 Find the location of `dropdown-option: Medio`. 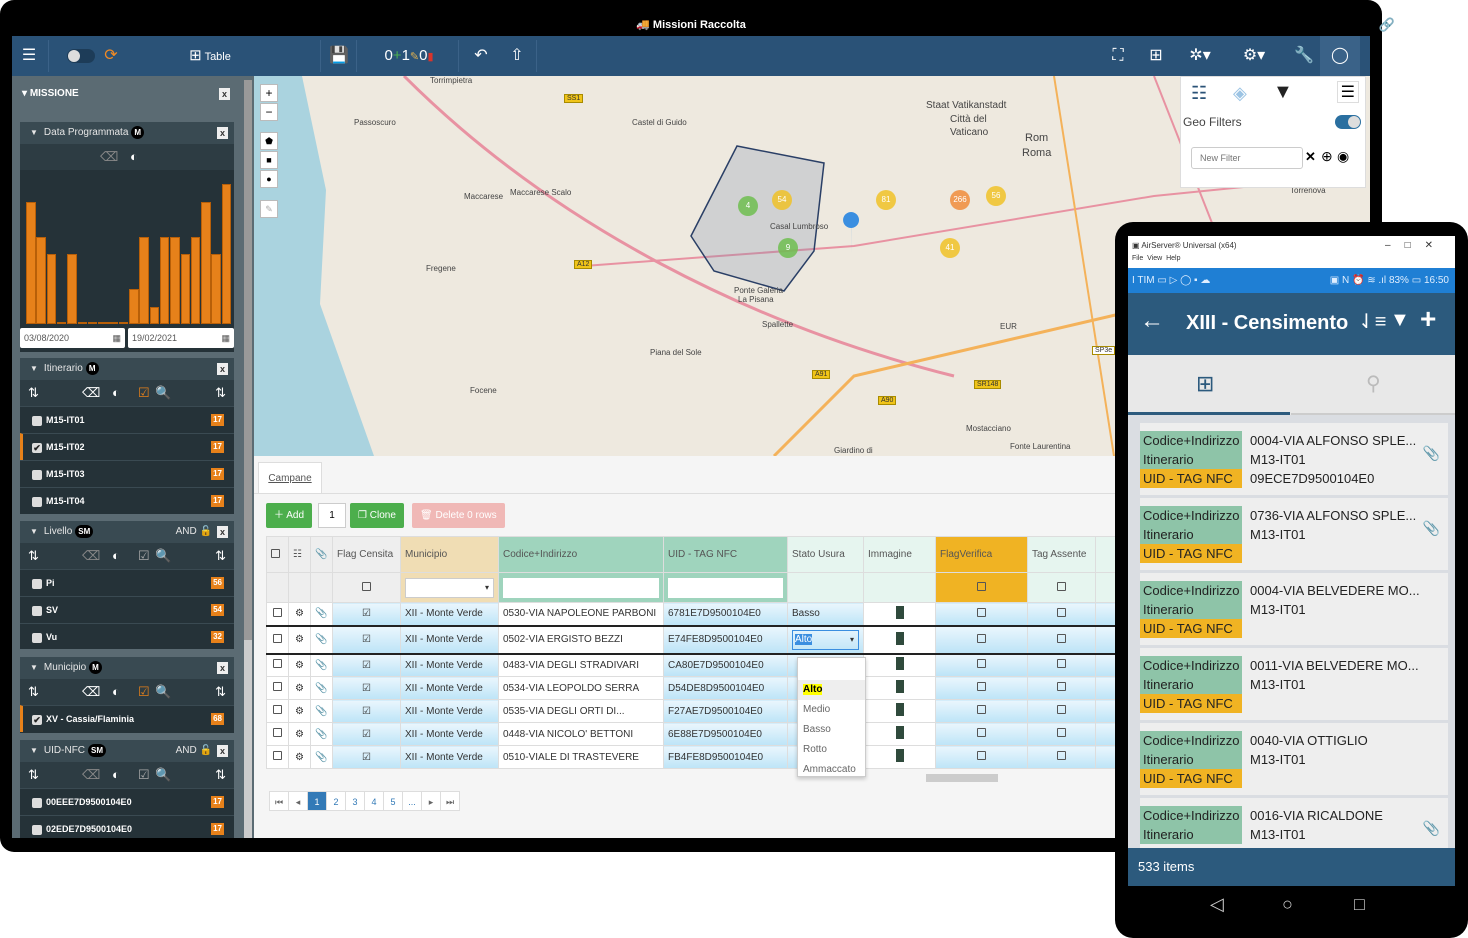

dropdown-option: Medio is located at coordinates (817, 709).